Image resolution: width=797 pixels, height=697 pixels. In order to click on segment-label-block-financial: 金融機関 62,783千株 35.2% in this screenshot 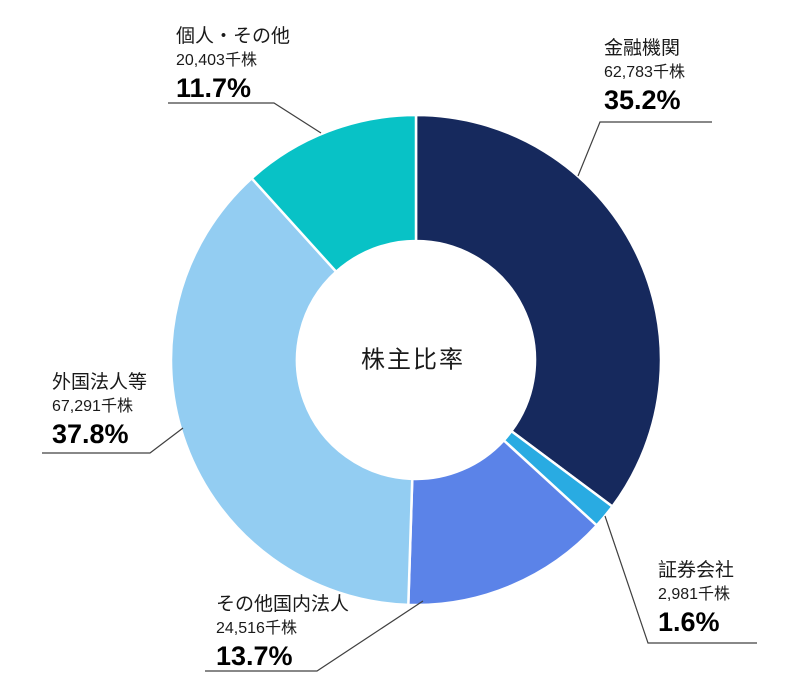, I will do `click(644, 76)`.